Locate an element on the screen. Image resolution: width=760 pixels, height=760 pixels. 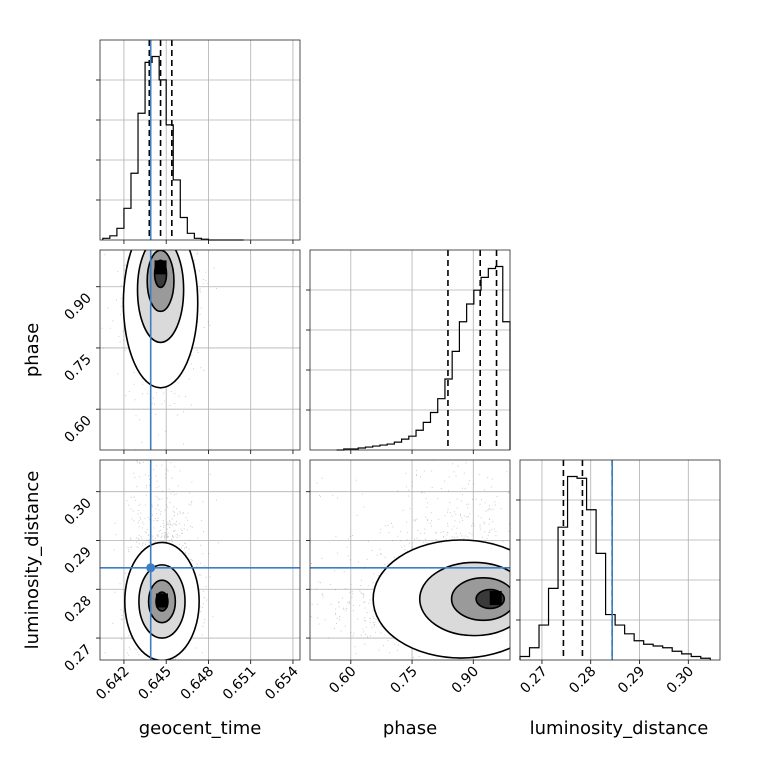
x-tick-label: 0.645 is located at coordinates (155, 684).